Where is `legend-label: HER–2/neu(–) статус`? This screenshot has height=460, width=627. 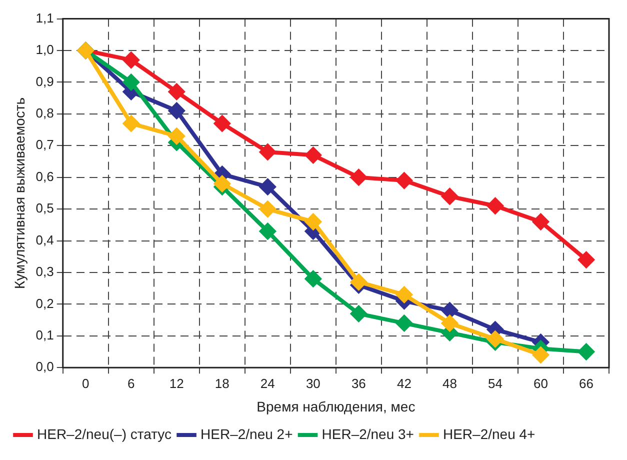
legend-label: HER–2/neu(–) статус is located at coordinates (104, 434).